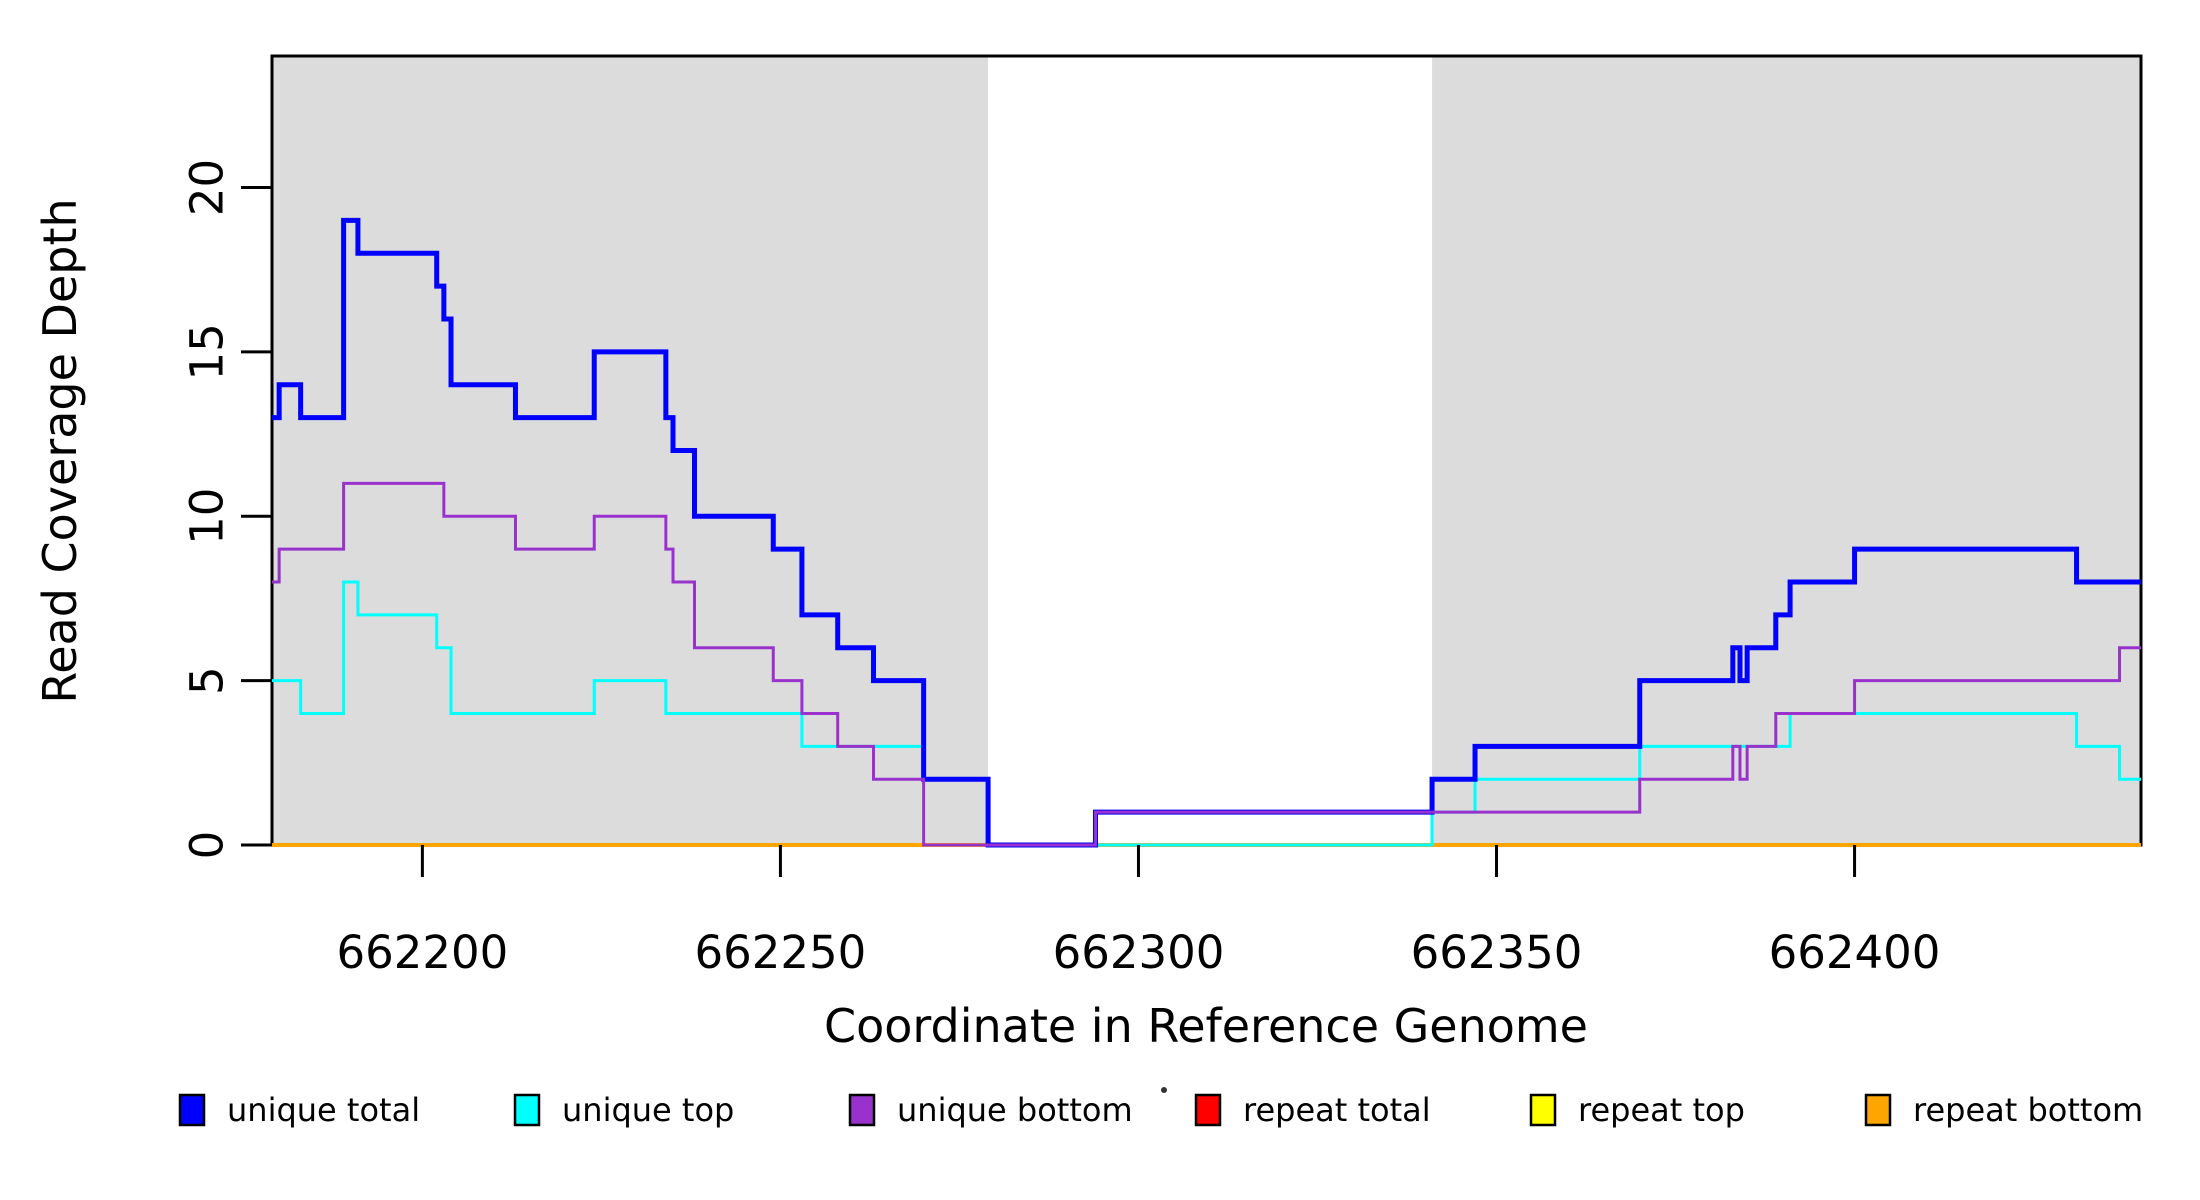  What do you see at coordinates (1015, 1110) in the screenshot?
I see `legend-label: unique bottom` at bounding box center [1015, 1110].